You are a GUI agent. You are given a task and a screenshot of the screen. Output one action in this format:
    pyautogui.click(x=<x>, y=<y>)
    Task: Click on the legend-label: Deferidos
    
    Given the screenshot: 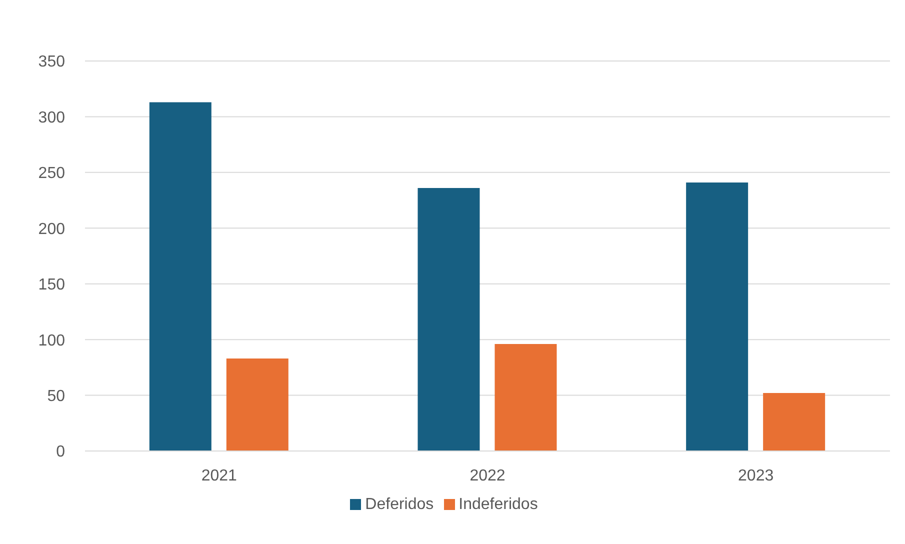 What is the action you would take?
    pyautogui.click(x=399, y=504)
    